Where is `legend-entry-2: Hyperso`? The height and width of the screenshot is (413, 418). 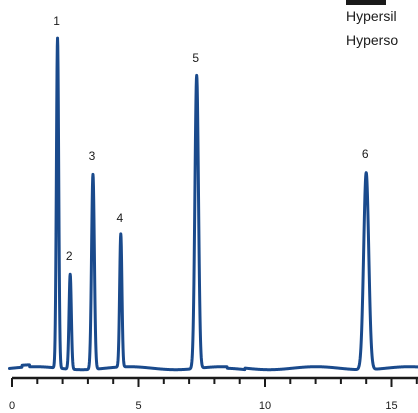 legend-entry-2: Hyperso is located at coordinates (372, 40).